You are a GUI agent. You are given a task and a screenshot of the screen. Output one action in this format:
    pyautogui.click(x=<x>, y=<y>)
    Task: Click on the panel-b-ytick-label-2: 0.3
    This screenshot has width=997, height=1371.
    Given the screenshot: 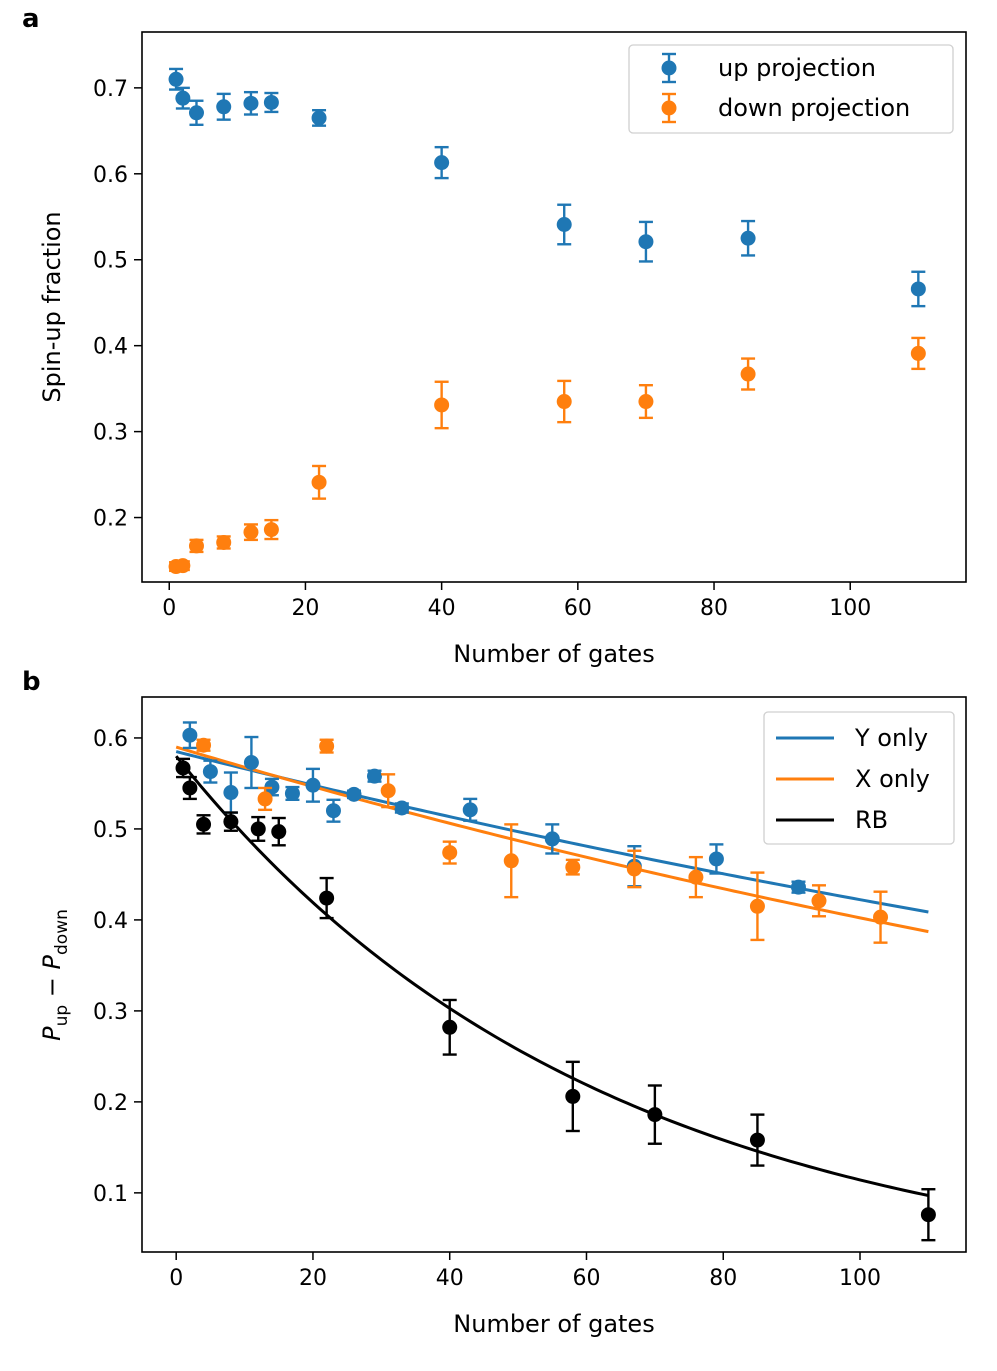 What is the action you would take?
    pyautogui.click(x=110, y=1012)
    